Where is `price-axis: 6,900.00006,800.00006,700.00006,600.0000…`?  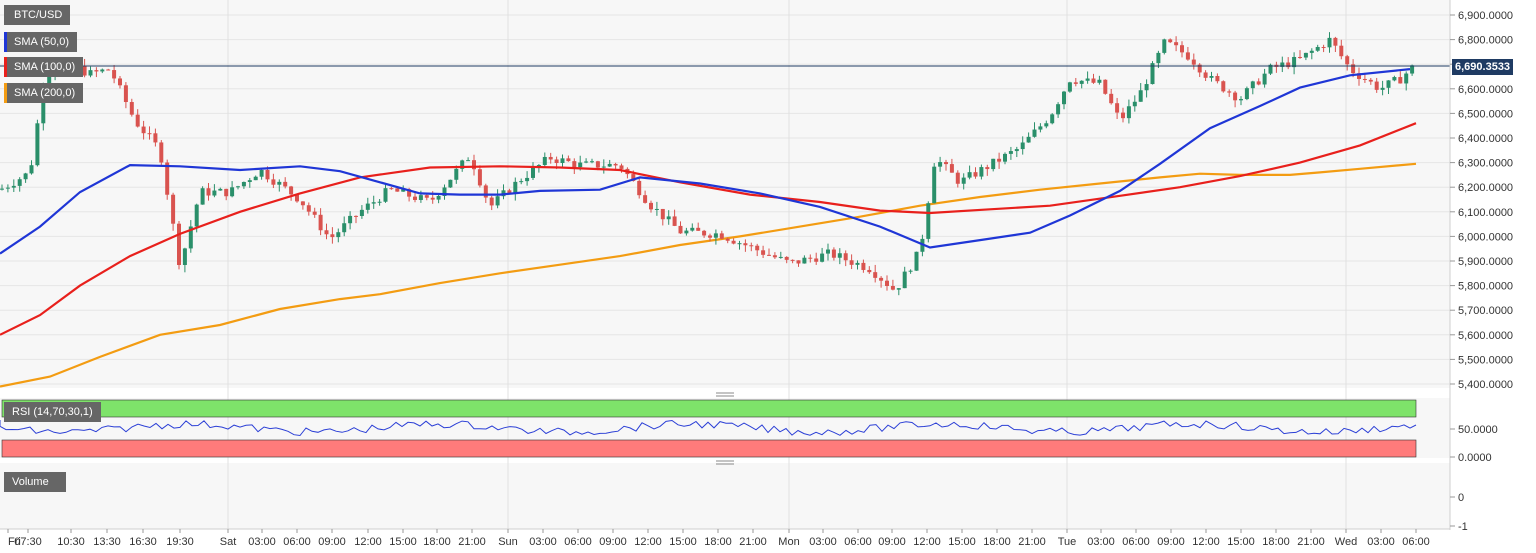 price-axis: 6,900.00006,800.00006,700.00006,600.0000… is located at coordinates (1481, 265).